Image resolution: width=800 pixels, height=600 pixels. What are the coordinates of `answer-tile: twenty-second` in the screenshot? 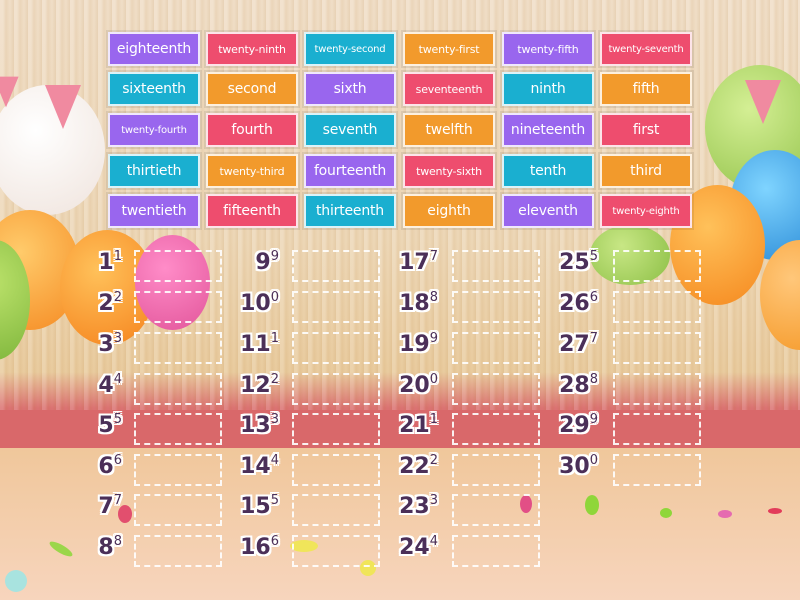 It's located at (350, 49).